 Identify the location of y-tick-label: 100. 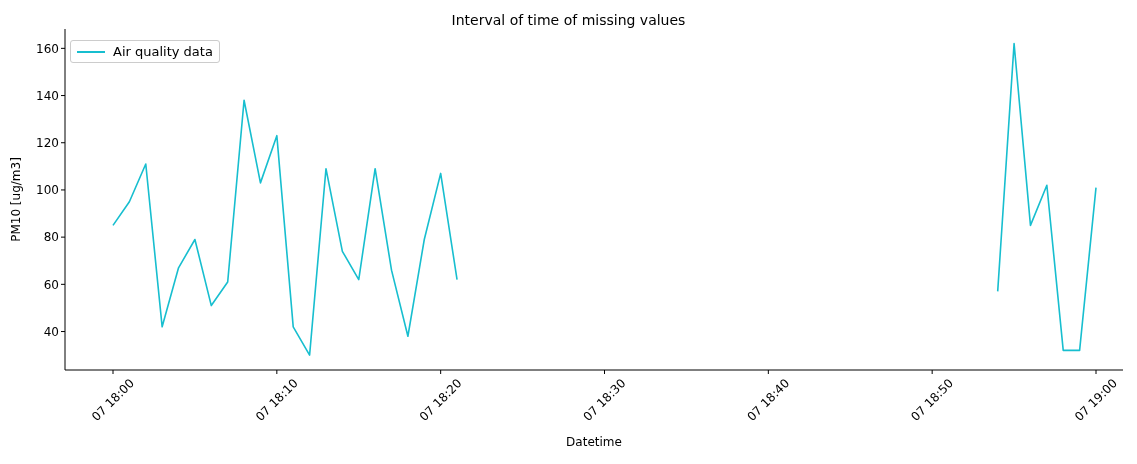
(47, 190).